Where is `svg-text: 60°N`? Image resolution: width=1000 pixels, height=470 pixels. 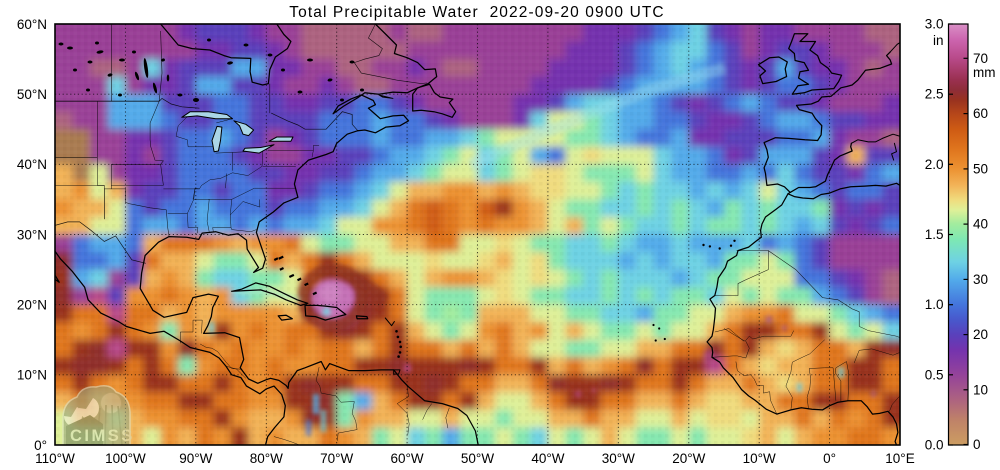
svg-text: 60°N is located at coordinates (32, 24).